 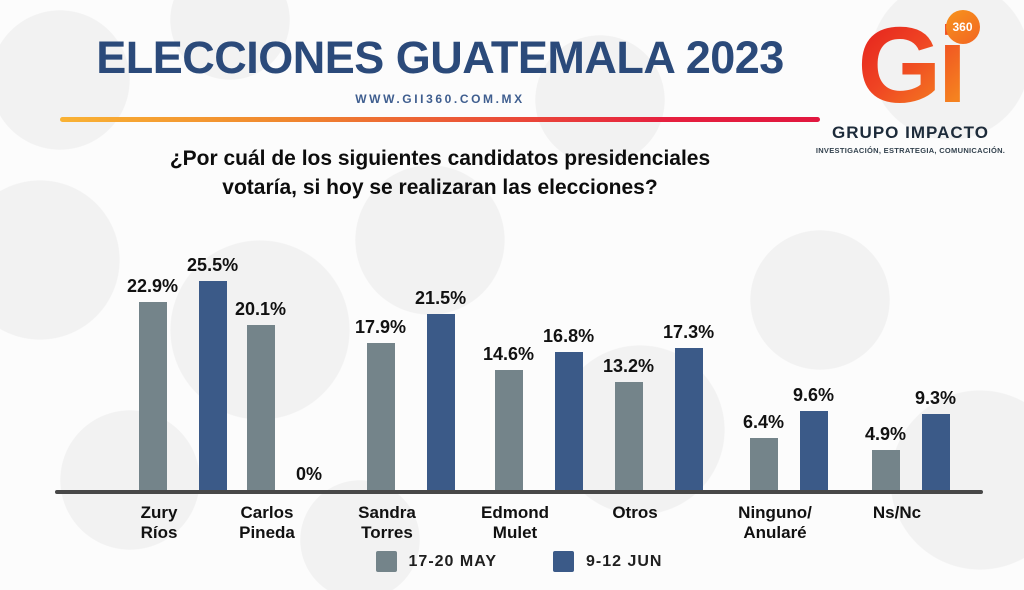 I want to click on bar-wrap: 9.3%, so click(x=935, y=439).